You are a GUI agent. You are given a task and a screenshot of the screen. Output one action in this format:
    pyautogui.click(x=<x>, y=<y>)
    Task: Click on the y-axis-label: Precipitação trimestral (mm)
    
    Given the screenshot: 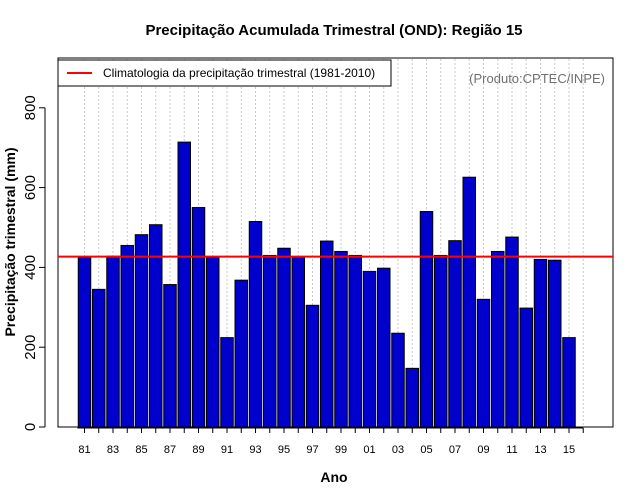 What is the action you would take?
    pyautogui.click(x=10, y=241)
    